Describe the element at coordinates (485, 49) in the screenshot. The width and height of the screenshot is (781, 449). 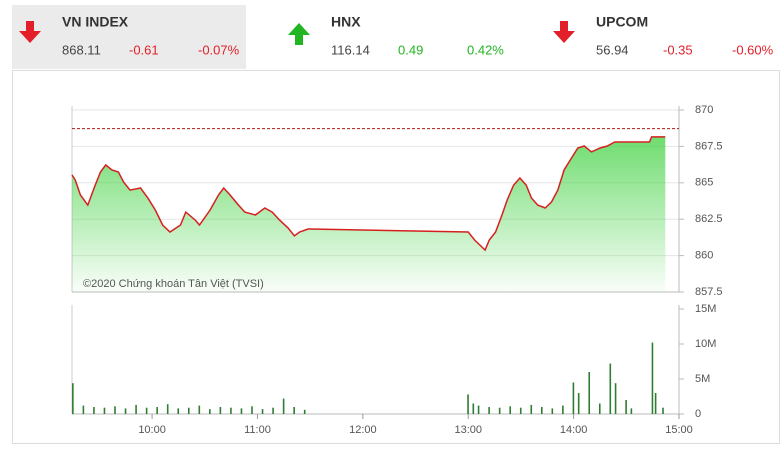
I see `index-percent: 0.42%` at that location.